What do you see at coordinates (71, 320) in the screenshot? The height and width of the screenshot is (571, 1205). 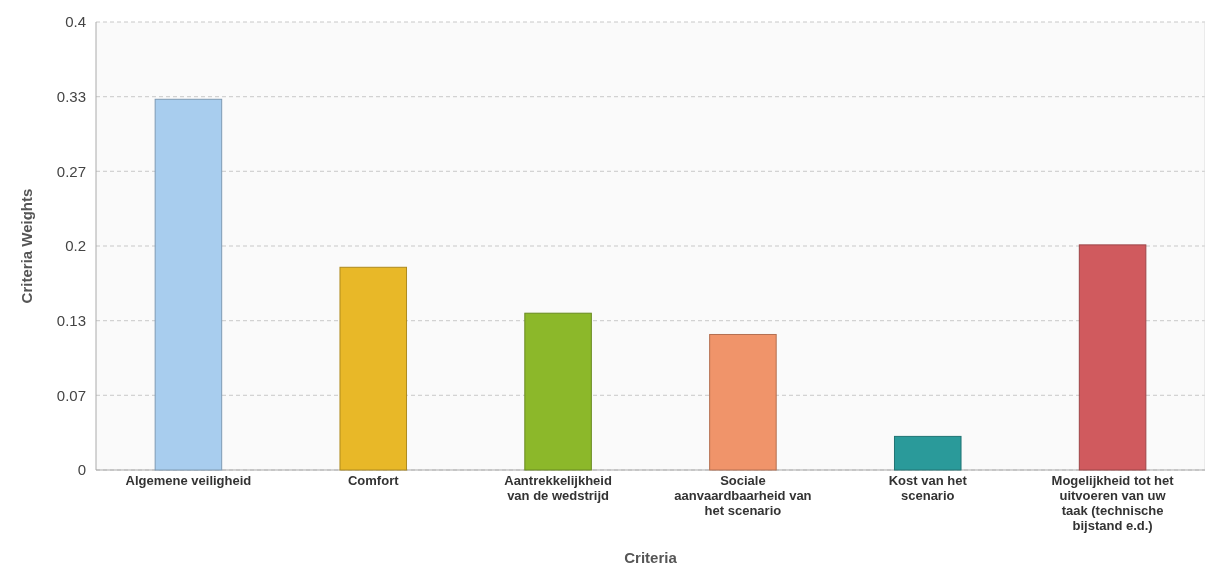 I see `y-tick-label: 0.13` at bounding box center [71, 320].